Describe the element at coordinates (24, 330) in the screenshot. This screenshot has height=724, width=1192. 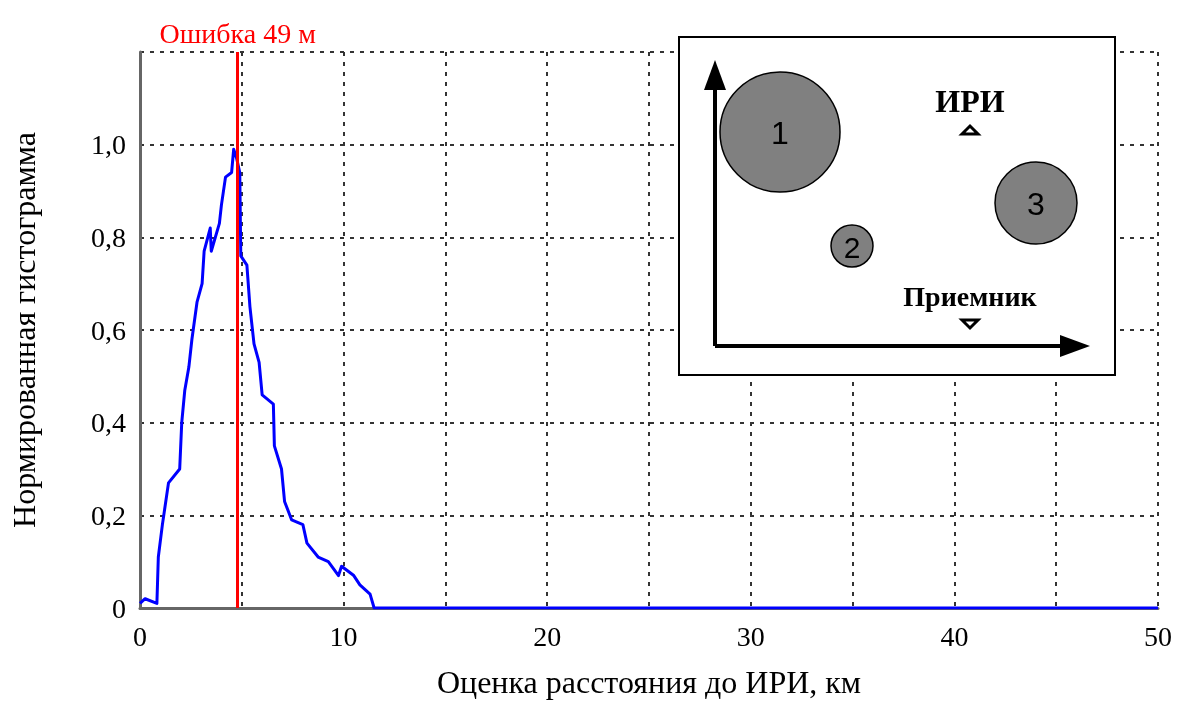
I see `y-axis-title: Нормированная гистограмма` at that location.